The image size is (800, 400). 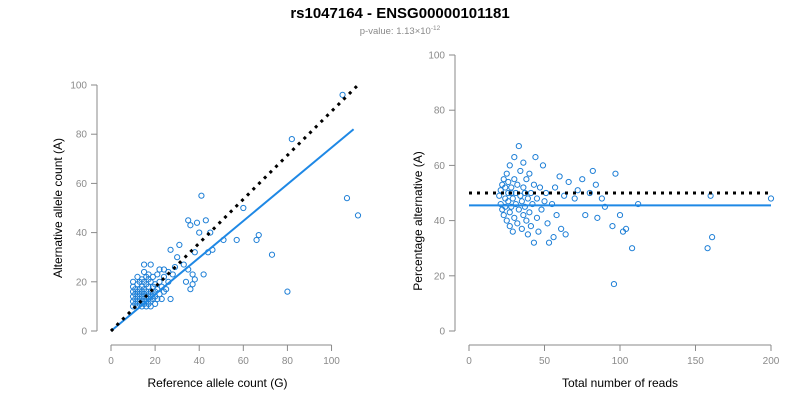 I want to click on x-axis-label: Reference allele count (G), so click(x=217, y=383).